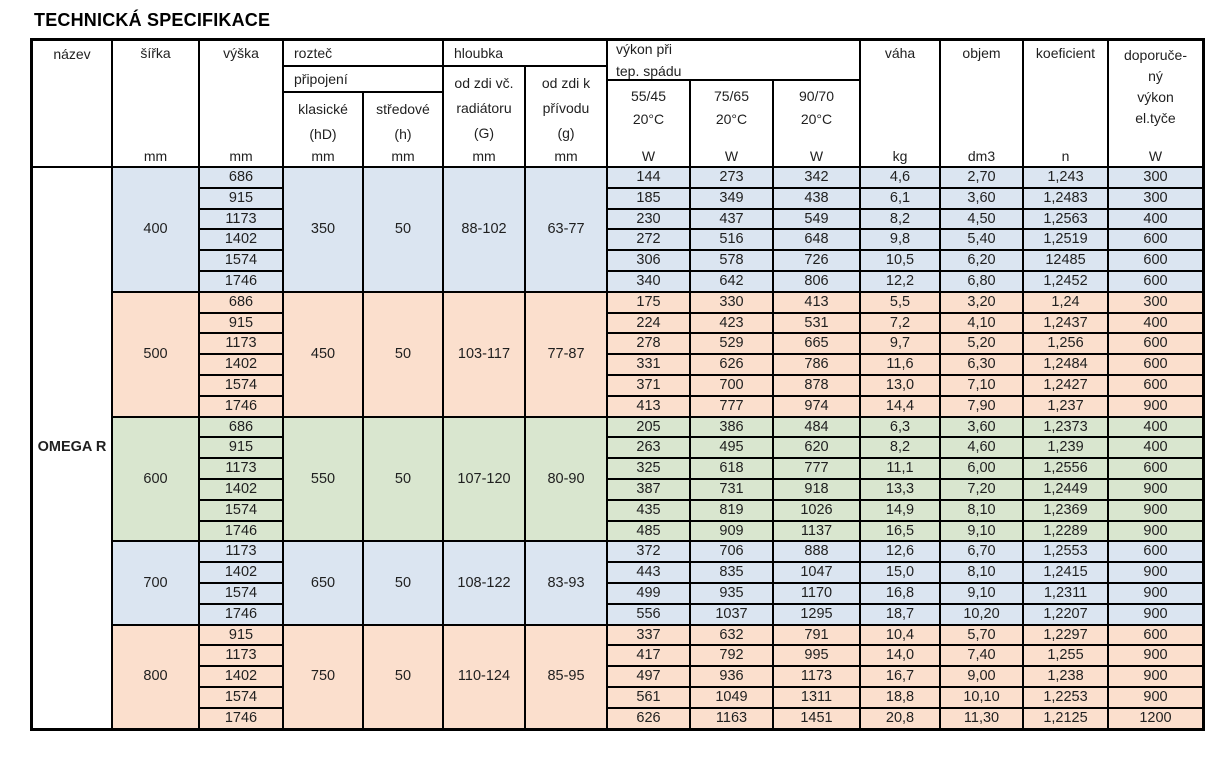  Describe the element at coordinates (566, 116) in the screenshot. I see `header-hloubka-privod: od zdi k přívodu (g) mm` at that location.